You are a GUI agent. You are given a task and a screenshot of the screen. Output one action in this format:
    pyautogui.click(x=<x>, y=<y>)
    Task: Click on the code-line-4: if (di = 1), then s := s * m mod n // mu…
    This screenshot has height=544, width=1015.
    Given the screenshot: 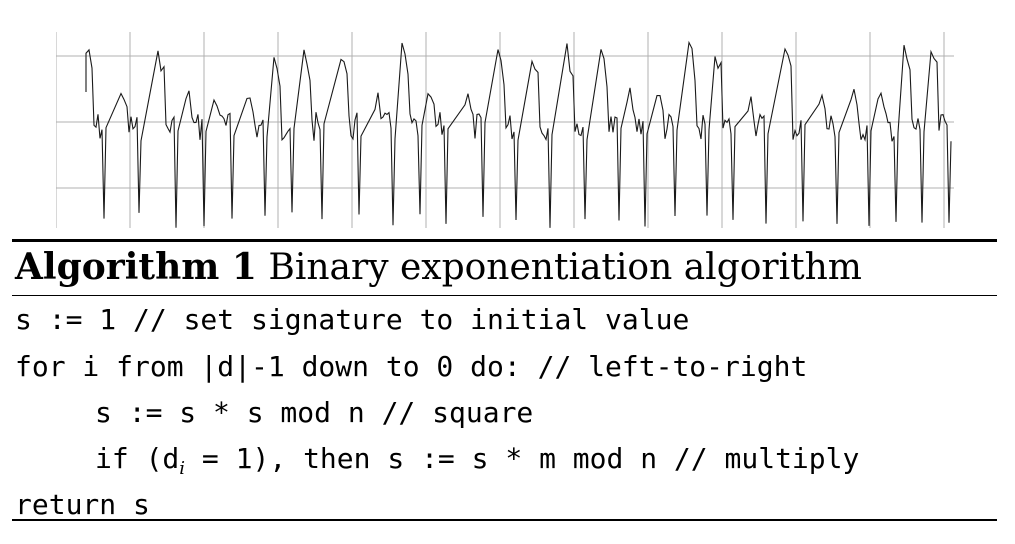 What is the action you would take?
    pyautogui.click(x=477, y=464)
    